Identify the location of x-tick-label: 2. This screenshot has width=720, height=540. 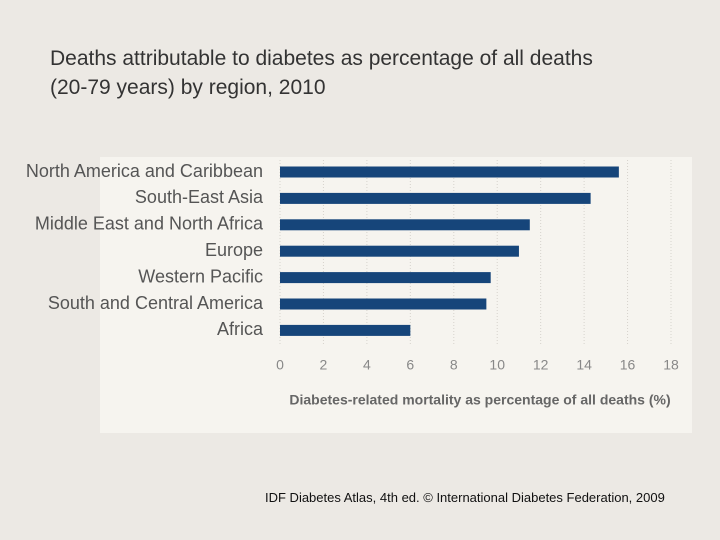
(324, 365).